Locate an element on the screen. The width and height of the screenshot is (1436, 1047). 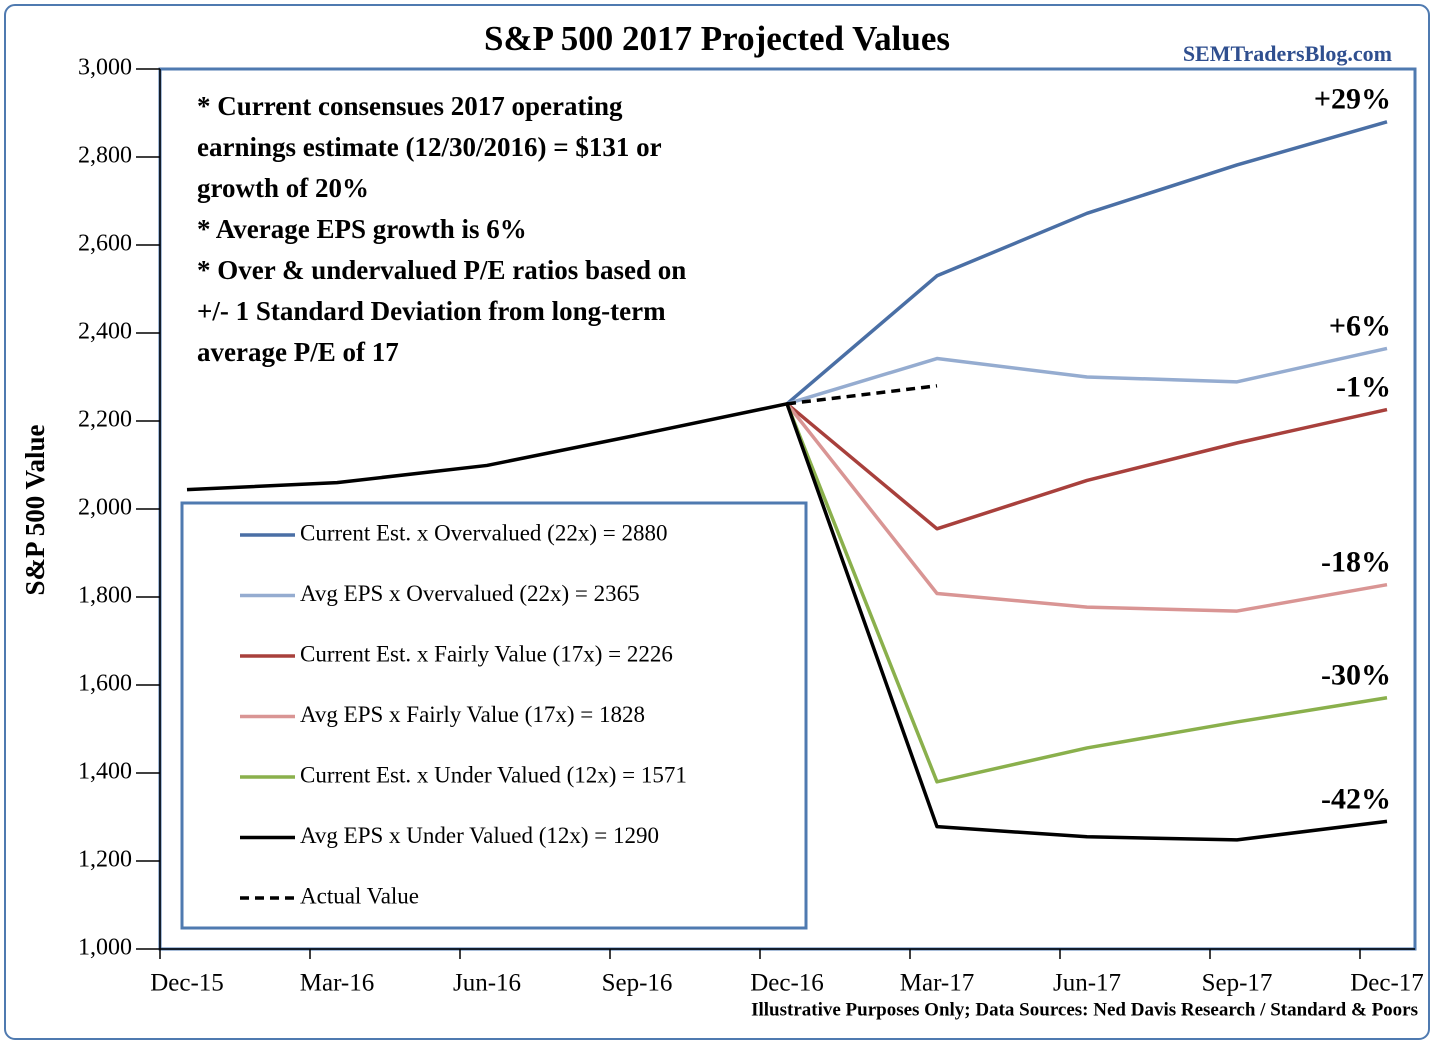
y-tick-label: 2,200 is located at coordinates (105, 420).